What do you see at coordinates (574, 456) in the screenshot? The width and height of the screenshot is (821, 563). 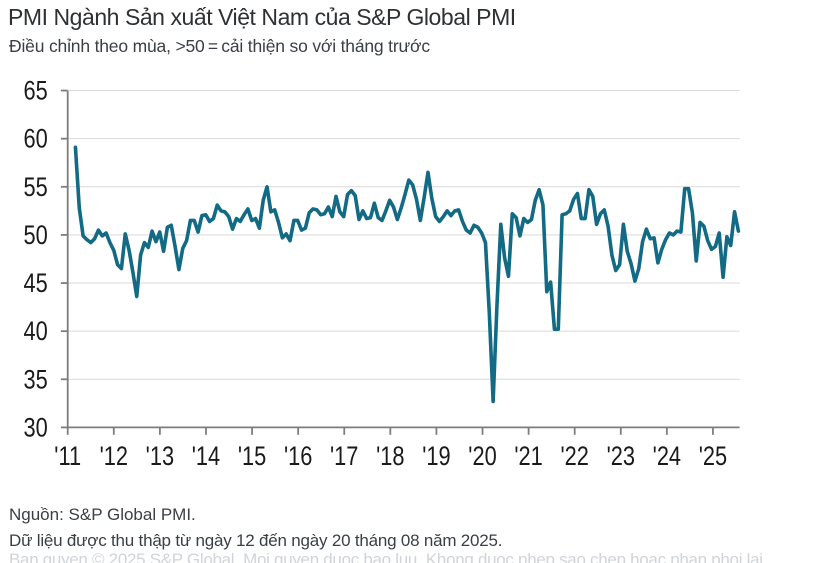 I see `svg-text: '22` at bounding box center [574, 456].